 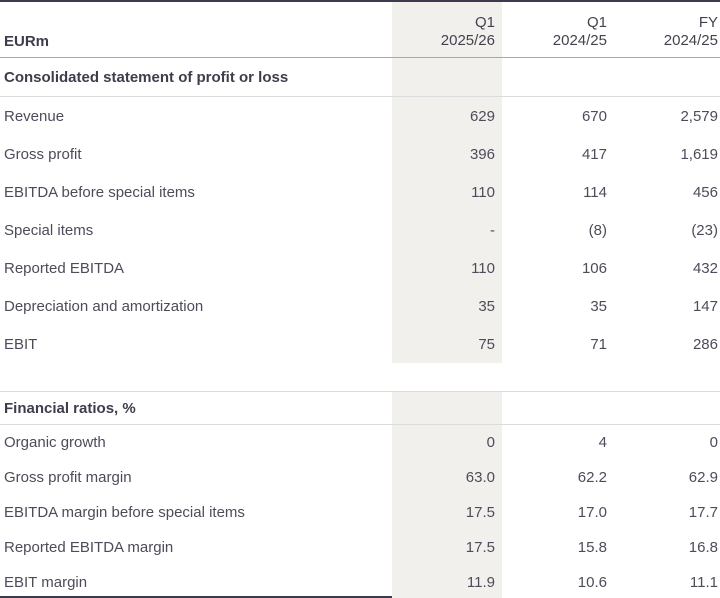 What do you see at coordinates (595, 192) in the screenshot?
I see `value-cell: 114` at bounding box center [595, 192].